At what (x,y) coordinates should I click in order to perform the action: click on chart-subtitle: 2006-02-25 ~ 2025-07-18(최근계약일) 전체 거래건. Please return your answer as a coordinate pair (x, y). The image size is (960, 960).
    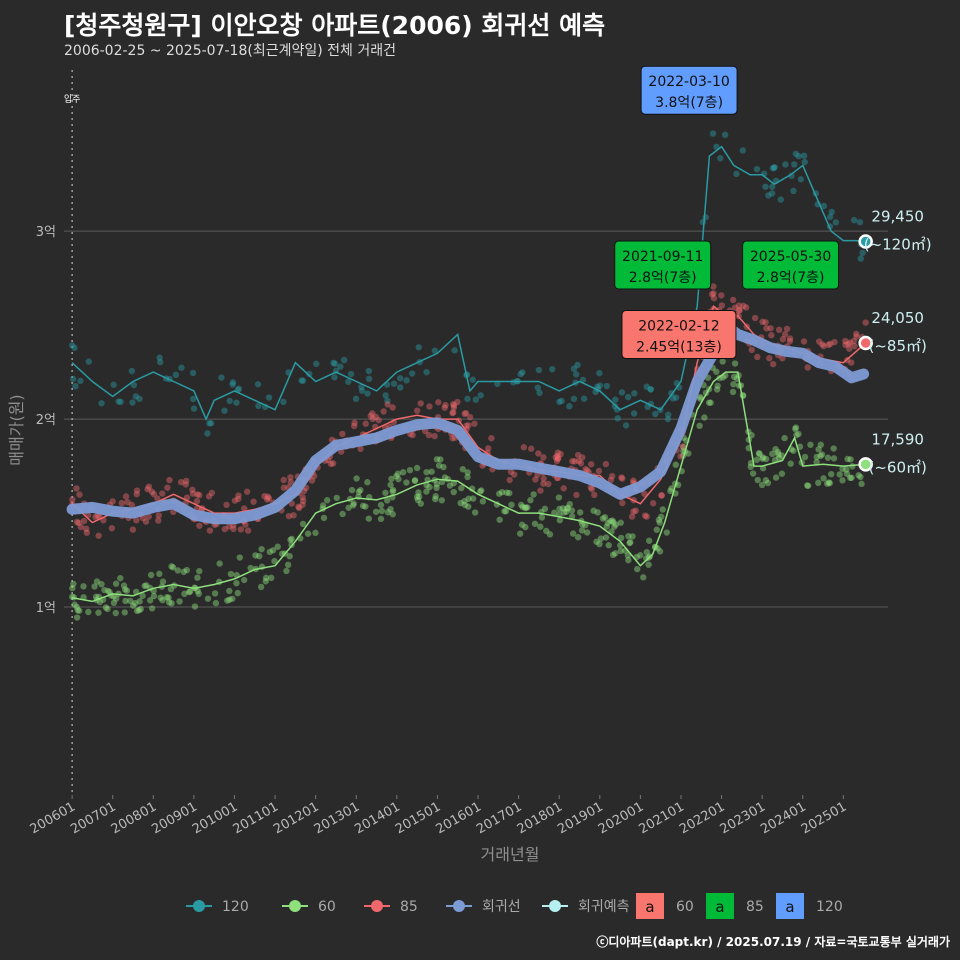
    Looking at the image, I should click on (230, 51).